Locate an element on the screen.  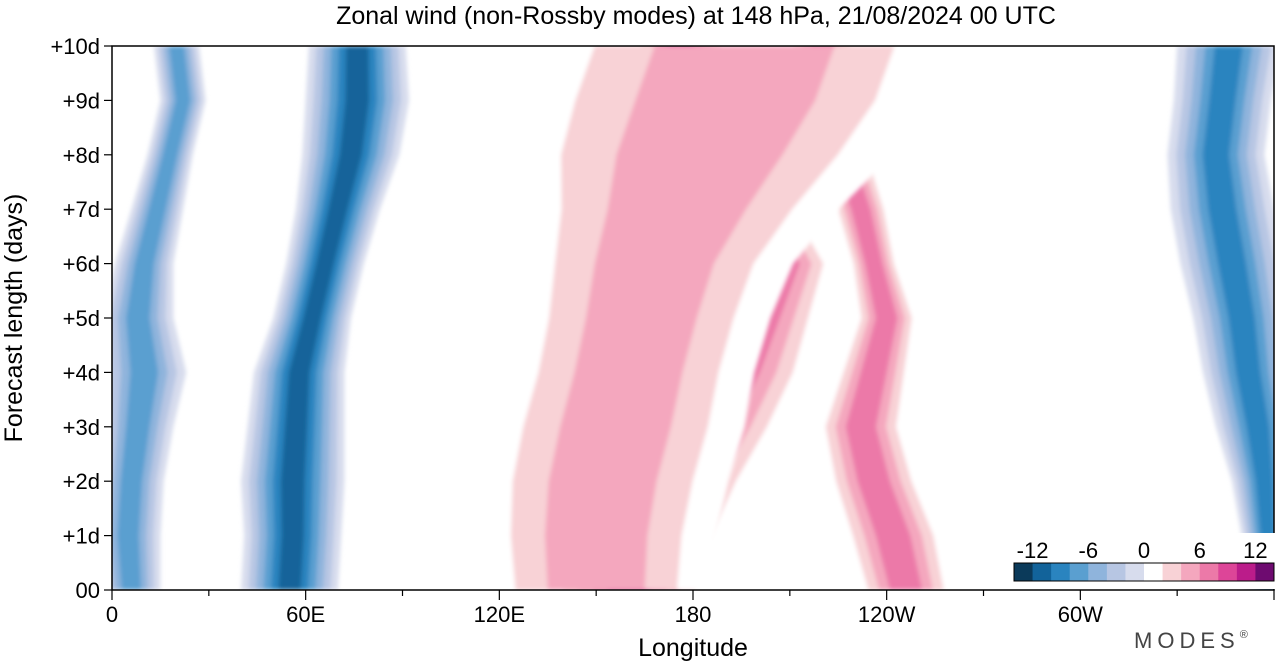
neg-band-60E is located at coordinates (325, 318).